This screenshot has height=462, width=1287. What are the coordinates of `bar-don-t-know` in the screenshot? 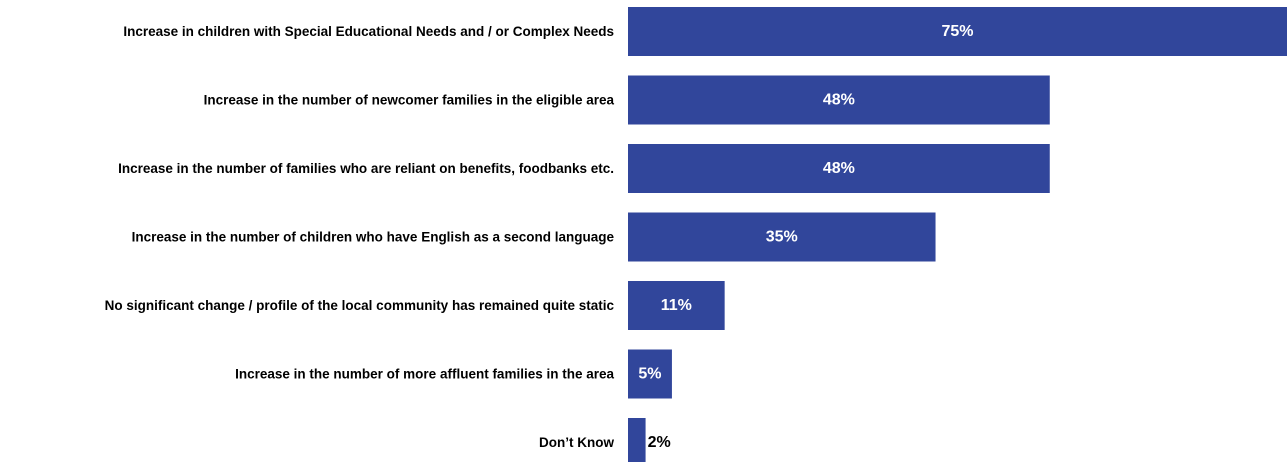 It's located at (637, 440).